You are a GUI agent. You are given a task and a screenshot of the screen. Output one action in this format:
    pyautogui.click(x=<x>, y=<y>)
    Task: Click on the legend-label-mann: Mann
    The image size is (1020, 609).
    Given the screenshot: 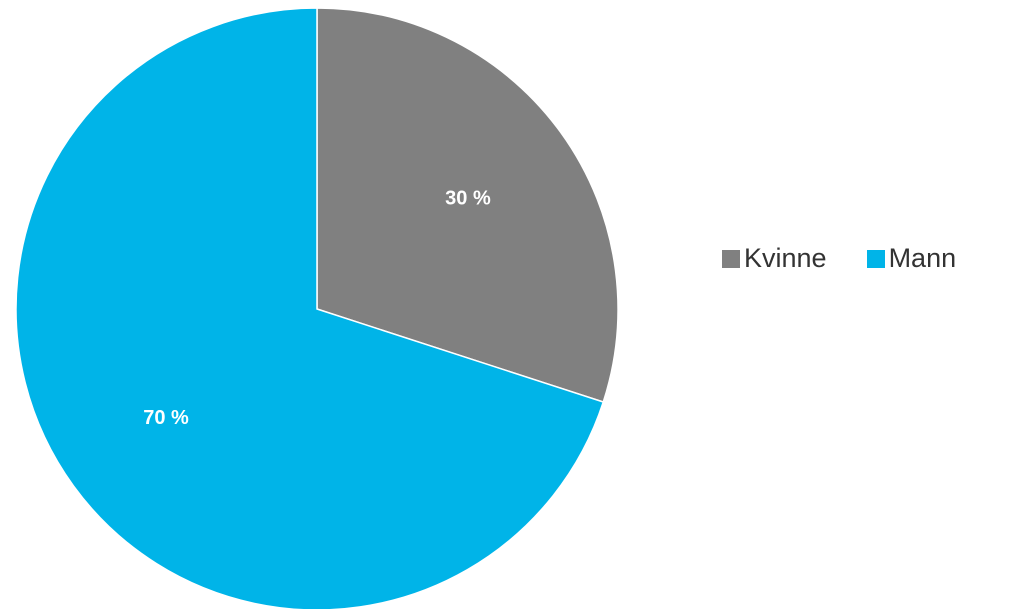 What is the action you would take?
    pyautogui.click(x=922, y=258)
    